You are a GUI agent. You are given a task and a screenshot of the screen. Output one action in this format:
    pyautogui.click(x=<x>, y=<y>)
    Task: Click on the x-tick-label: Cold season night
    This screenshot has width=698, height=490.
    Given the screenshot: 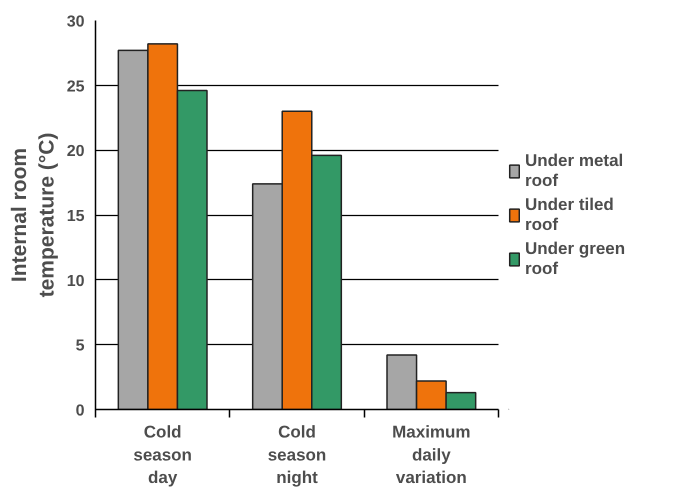 What is the action you would take?
    pyautogui.click(x=297, y=455)
    